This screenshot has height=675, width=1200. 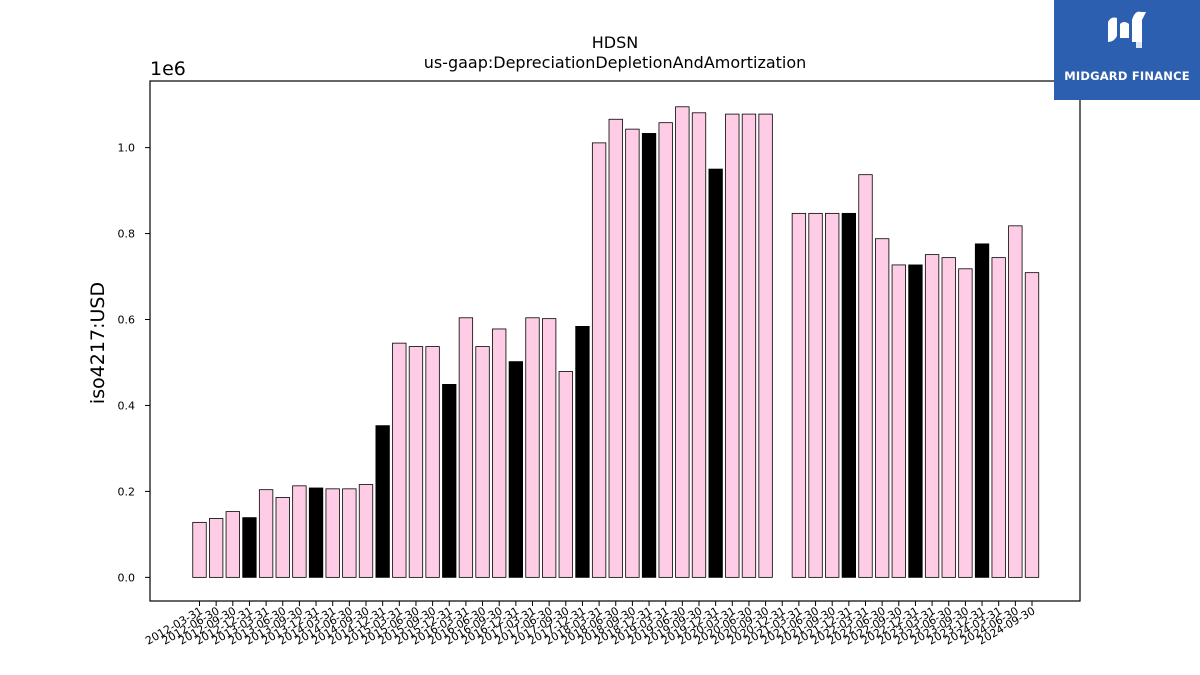 I want to click on y-tick-label: 0.0, so click(x=127, y=577).